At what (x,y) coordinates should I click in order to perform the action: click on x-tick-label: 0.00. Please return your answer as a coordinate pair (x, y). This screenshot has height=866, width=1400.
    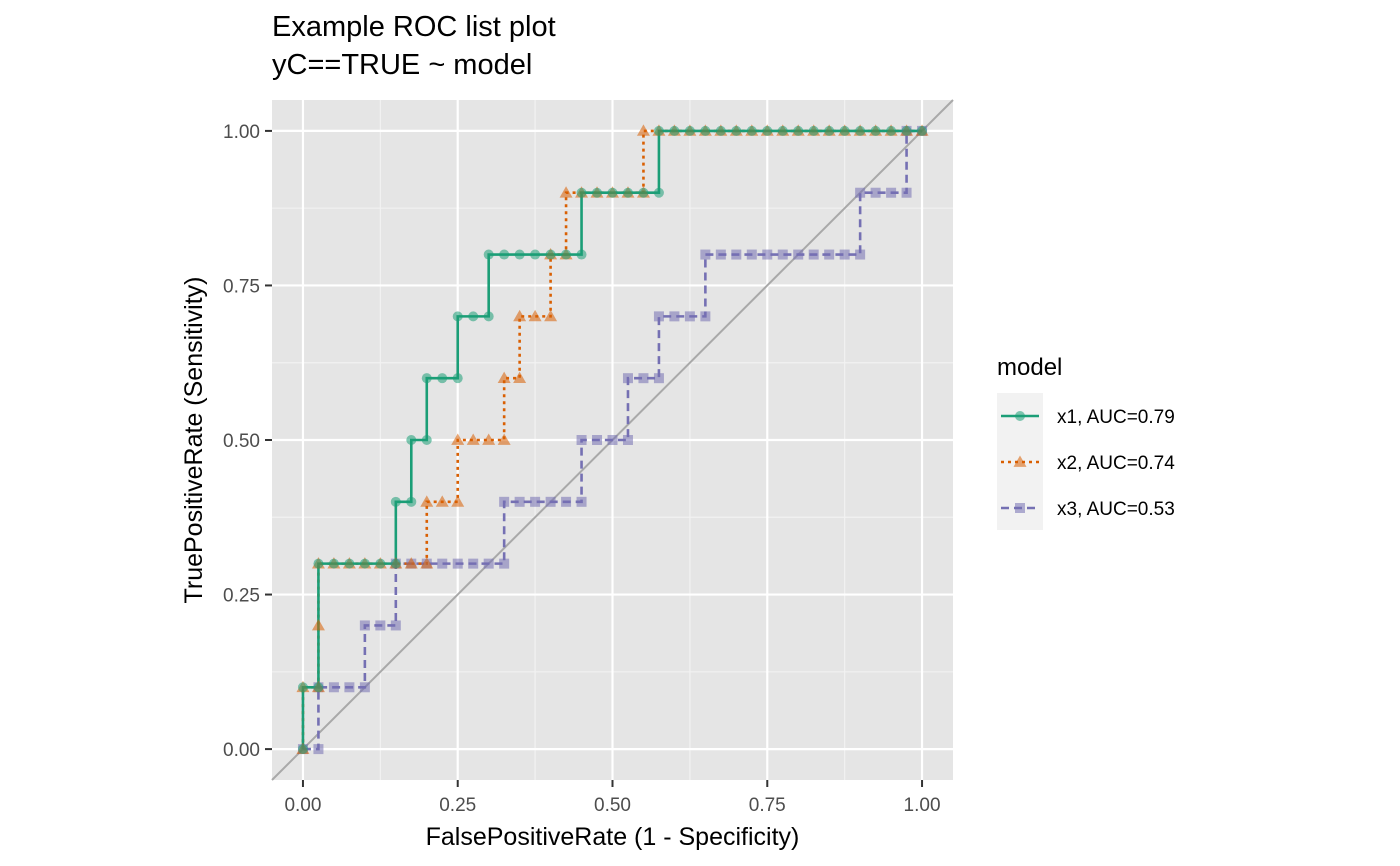
    Looking at the image, I should click on (302, 805).